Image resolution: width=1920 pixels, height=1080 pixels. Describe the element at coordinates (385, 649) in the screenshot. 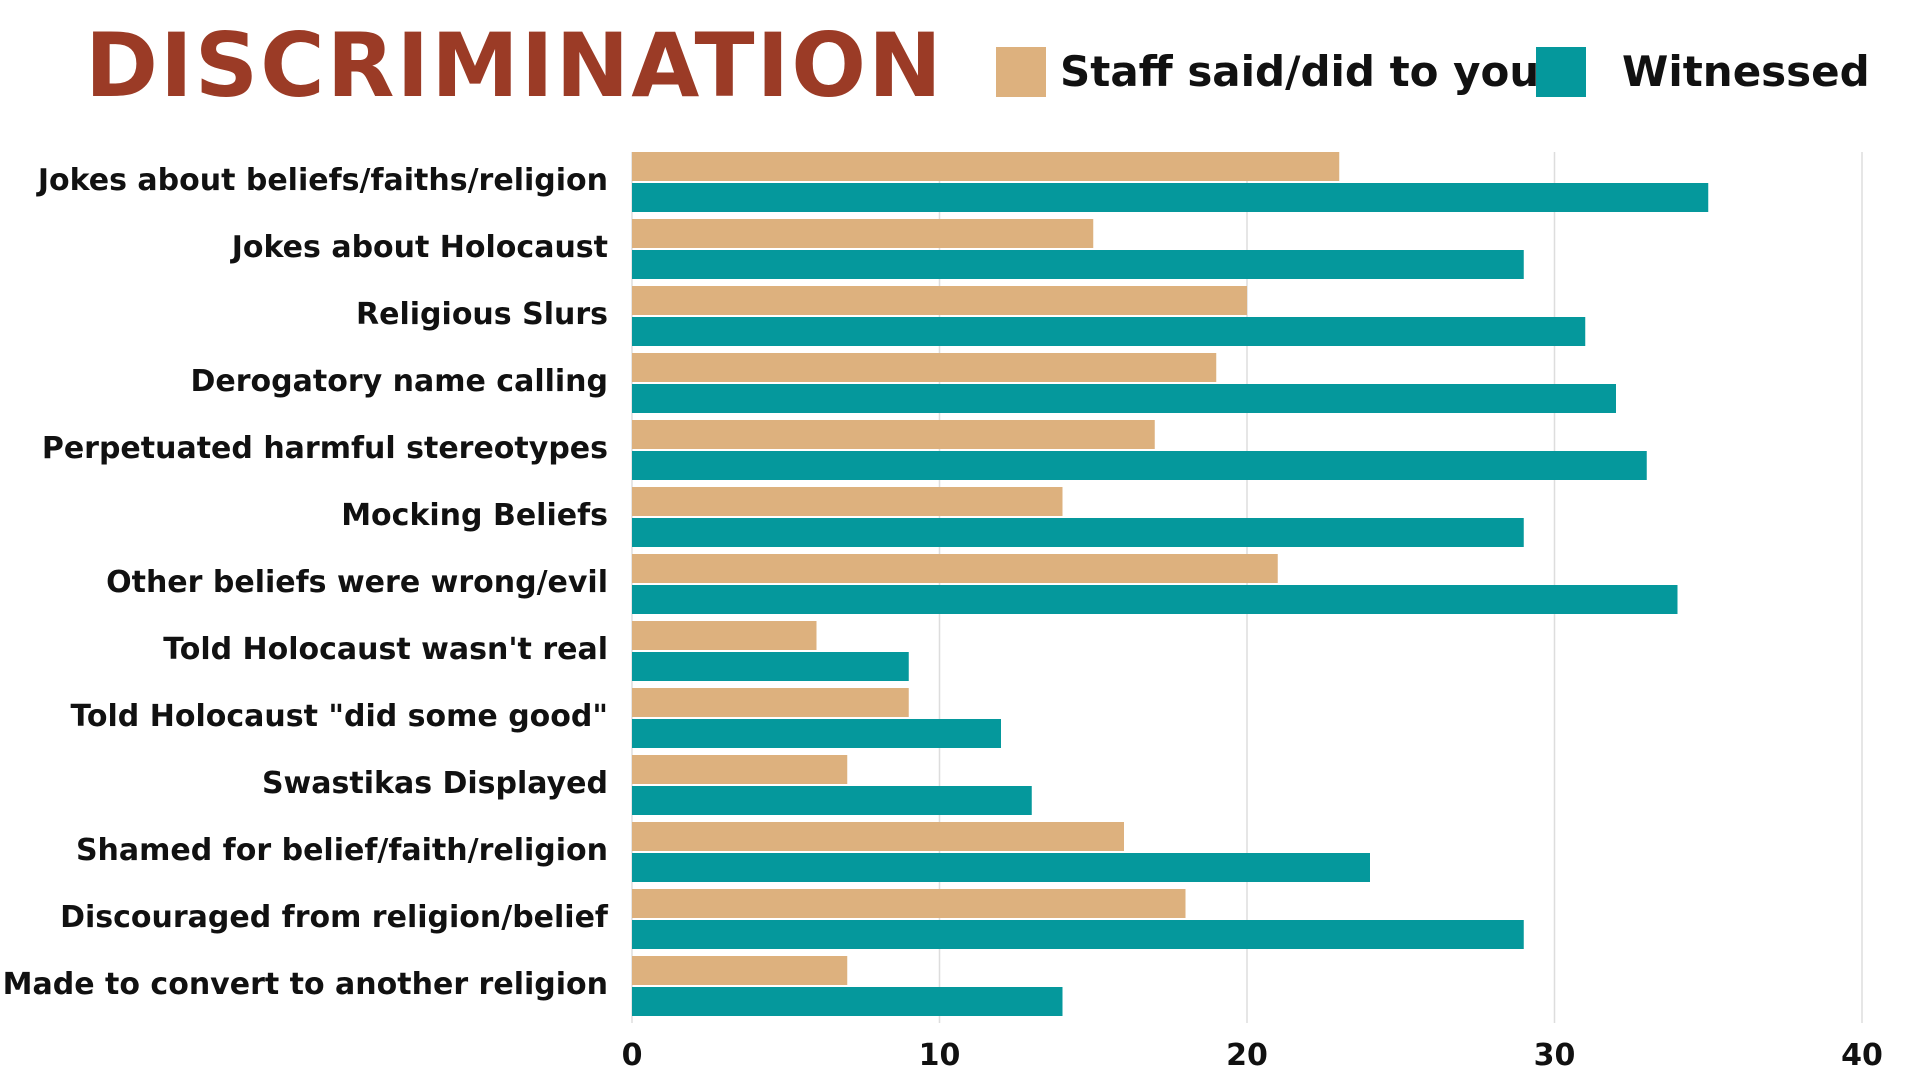

I see `category-label-7: Told Holocaust wasn't real` at that location.